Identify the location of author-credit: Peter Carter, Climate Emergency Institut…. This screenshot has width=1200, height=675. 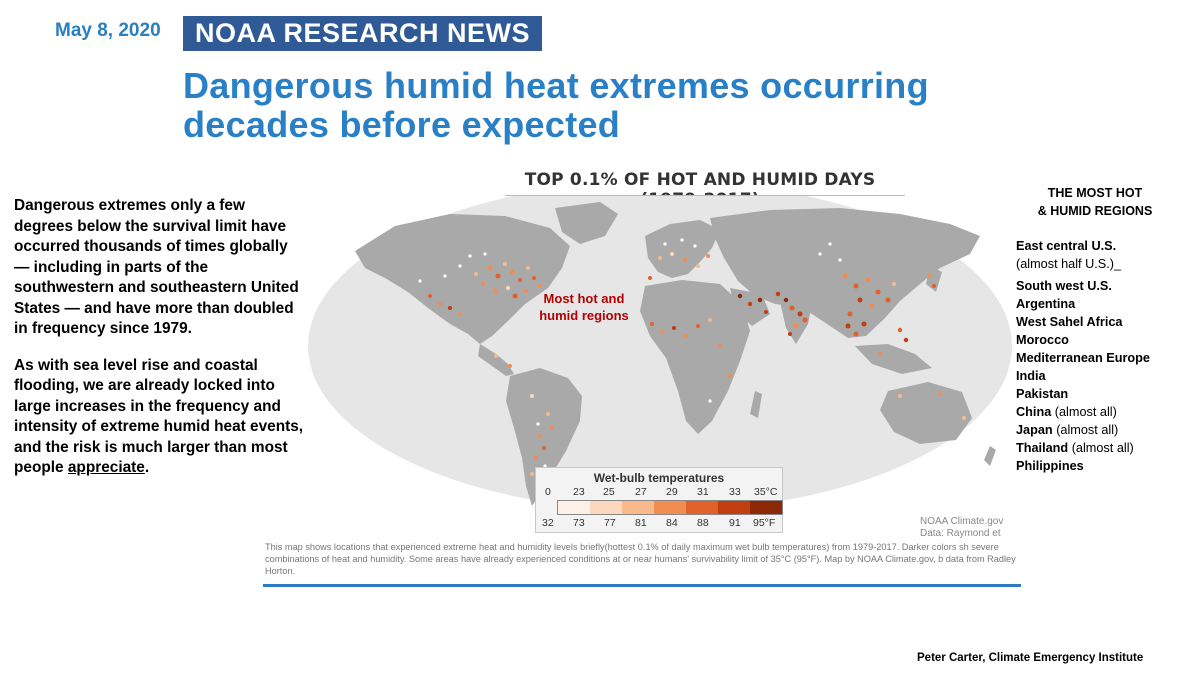
(1030, 658).